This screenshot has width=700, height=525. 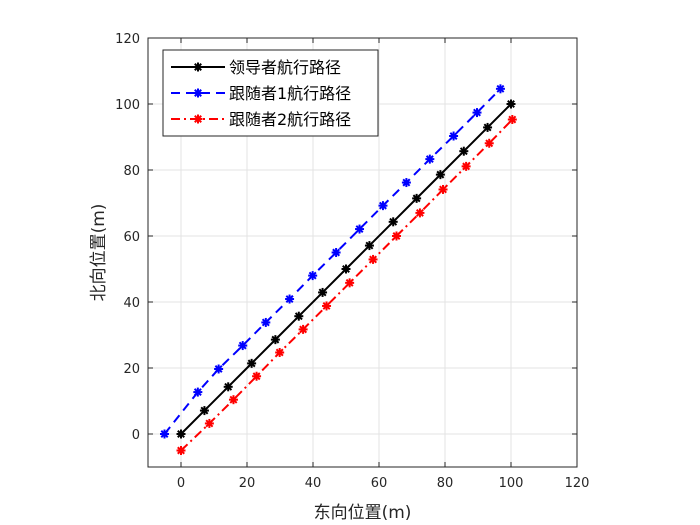 I want to click on y-tick-label: 80, so click(x=131, y=171).